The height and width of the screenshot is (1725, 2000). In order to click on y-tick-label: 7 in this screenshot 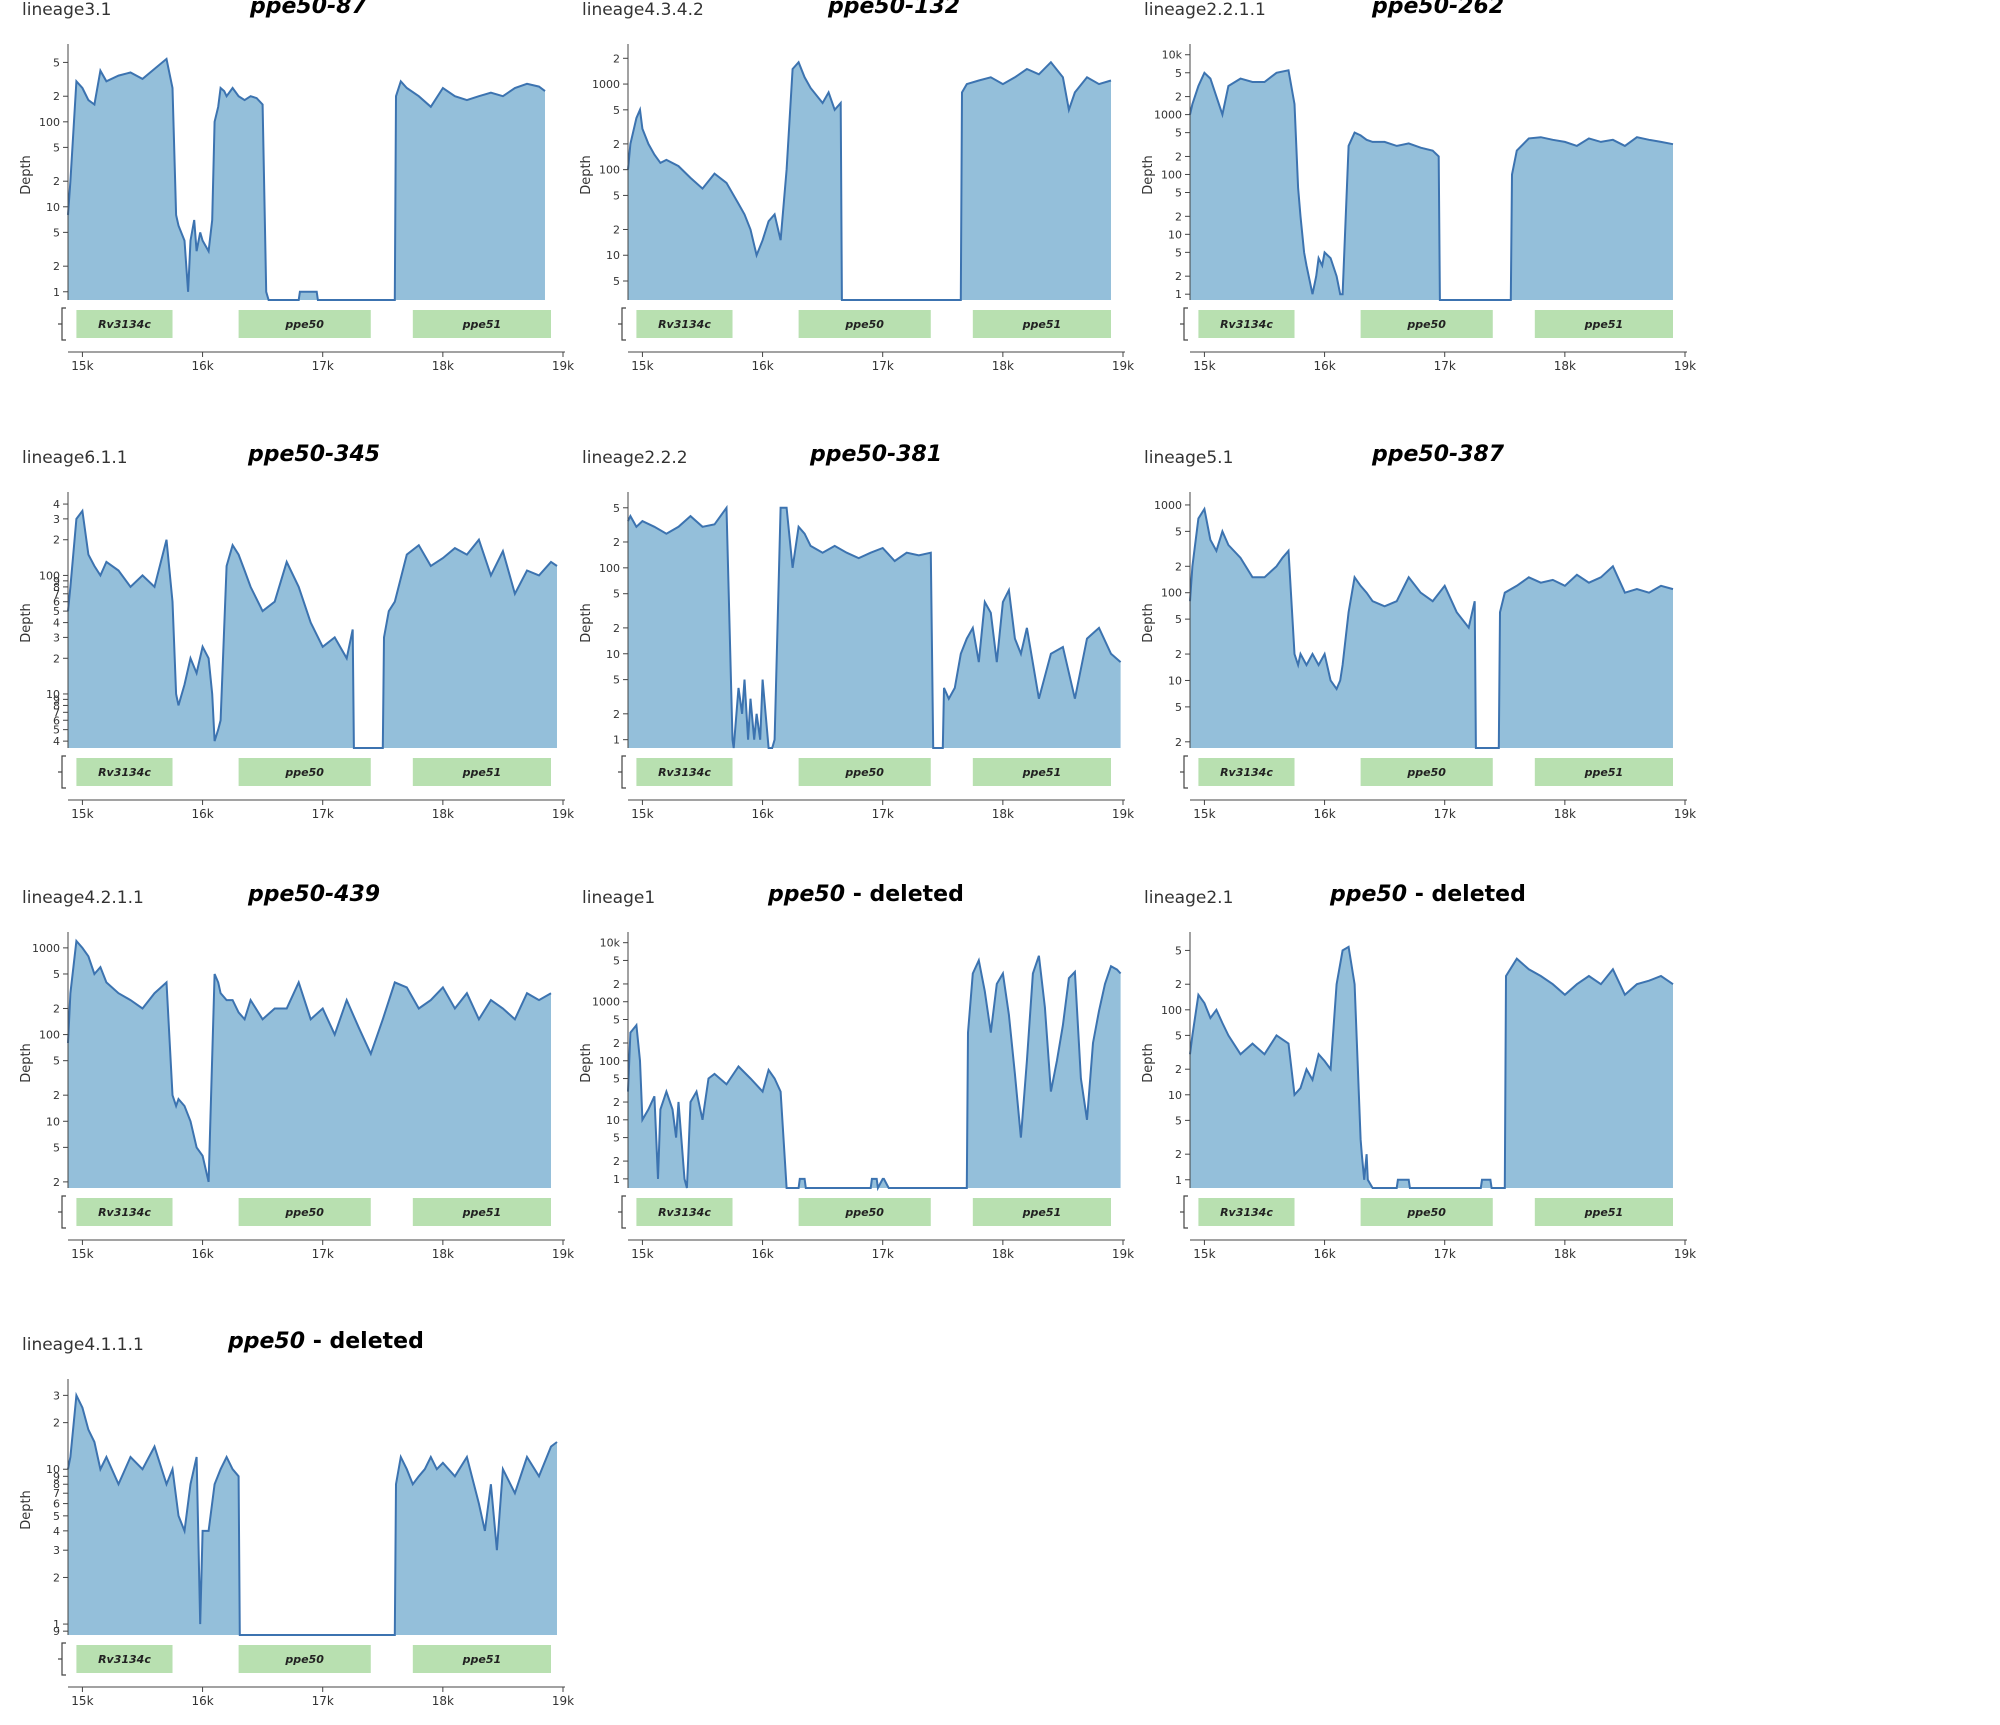, I will do `click(56, 1493)`.